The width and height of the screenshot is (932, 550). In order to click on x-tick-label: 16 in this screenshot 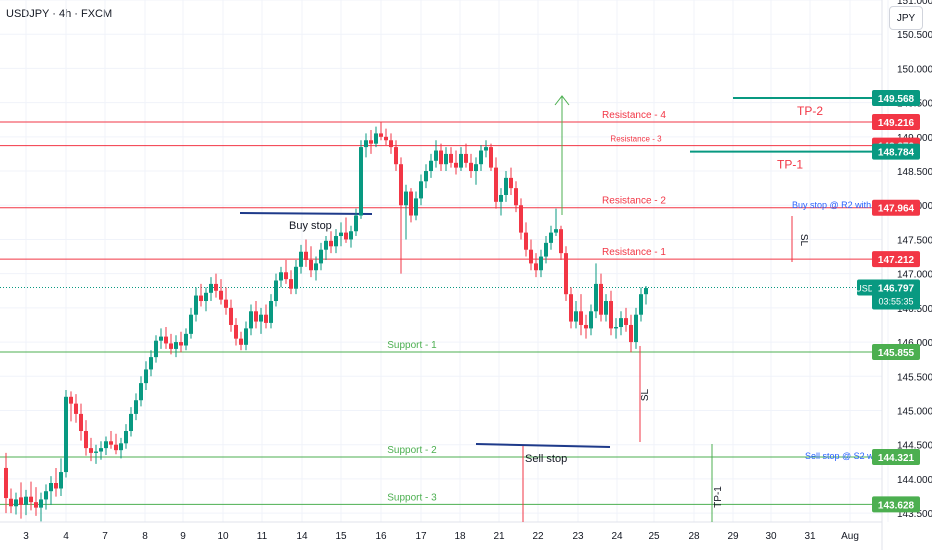, I will do `click(381, 536)`.